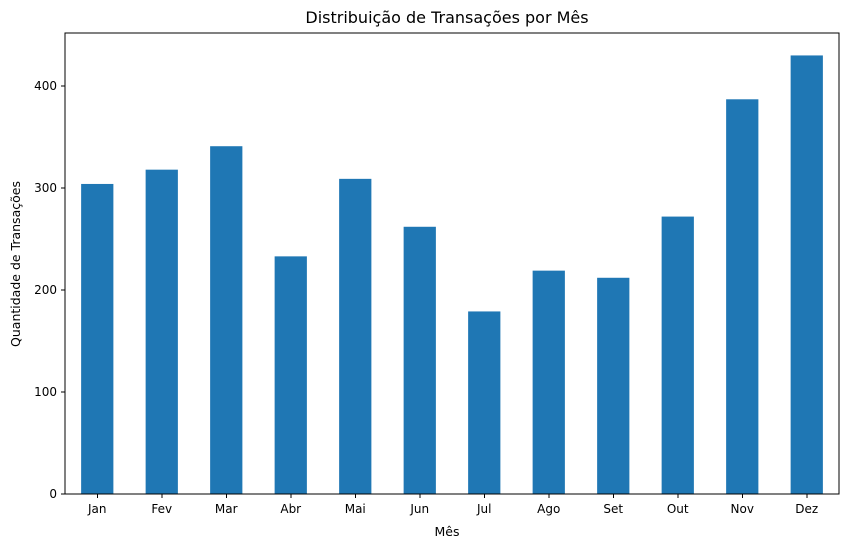 This screenshot has width=850, height=548. Describe the element at coordinates (355, 336) in the screenshot. I see `bar-mai` at that location.